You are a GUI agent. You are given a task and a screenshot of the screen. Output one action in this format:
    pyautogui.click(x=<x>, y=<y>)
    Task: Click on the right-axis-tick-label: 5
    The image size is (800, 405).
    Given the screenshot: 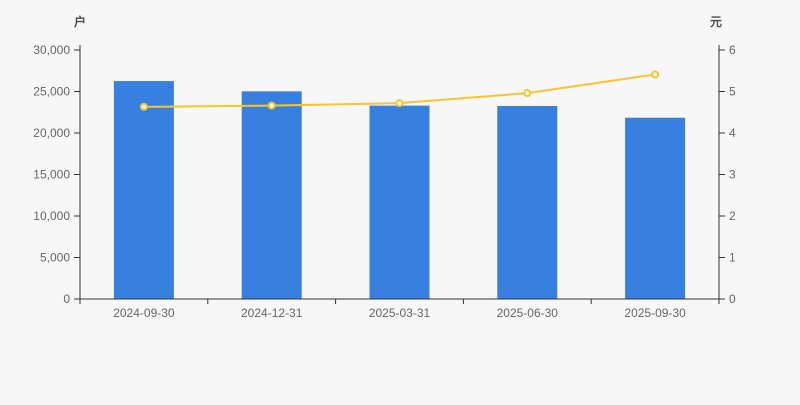 What is the action you would take?
    pyautogui.click(x=732, y=92)
    